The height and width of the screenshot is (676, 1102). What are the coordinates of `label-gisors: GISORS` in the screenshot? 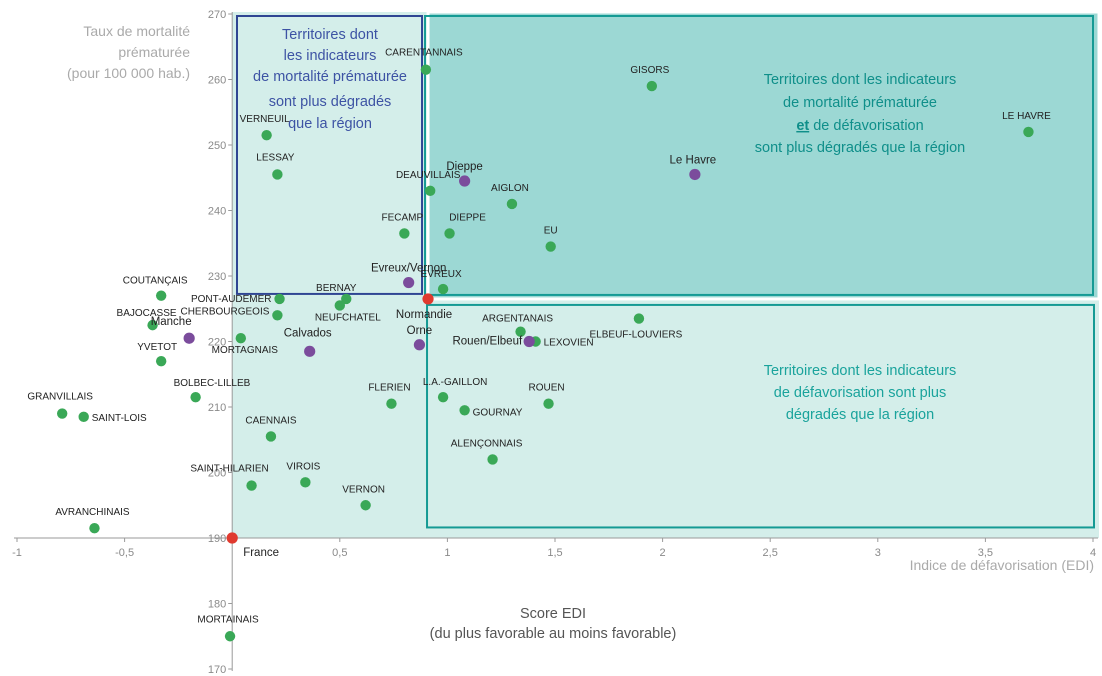 It's located at (649, 70).